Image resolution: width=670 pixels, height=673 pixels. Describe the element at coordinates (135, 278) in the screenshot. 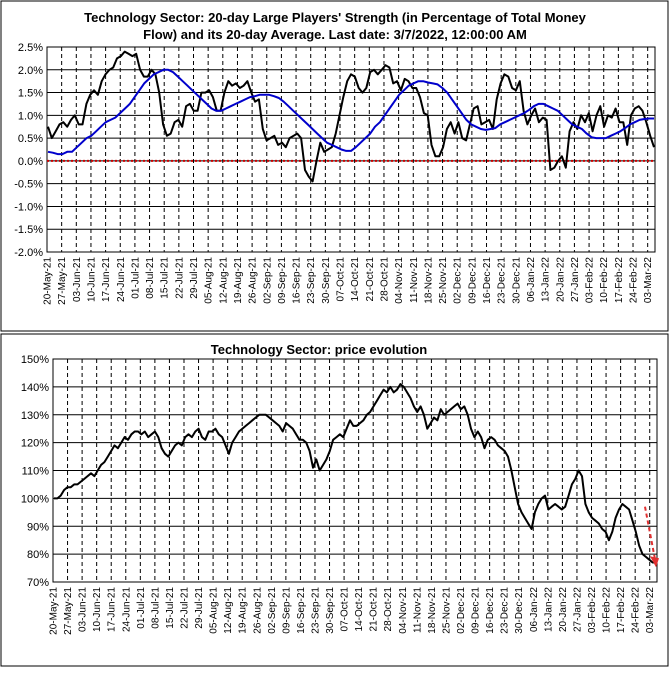

I see `x-date-label: 01-Jul-21` at that location.